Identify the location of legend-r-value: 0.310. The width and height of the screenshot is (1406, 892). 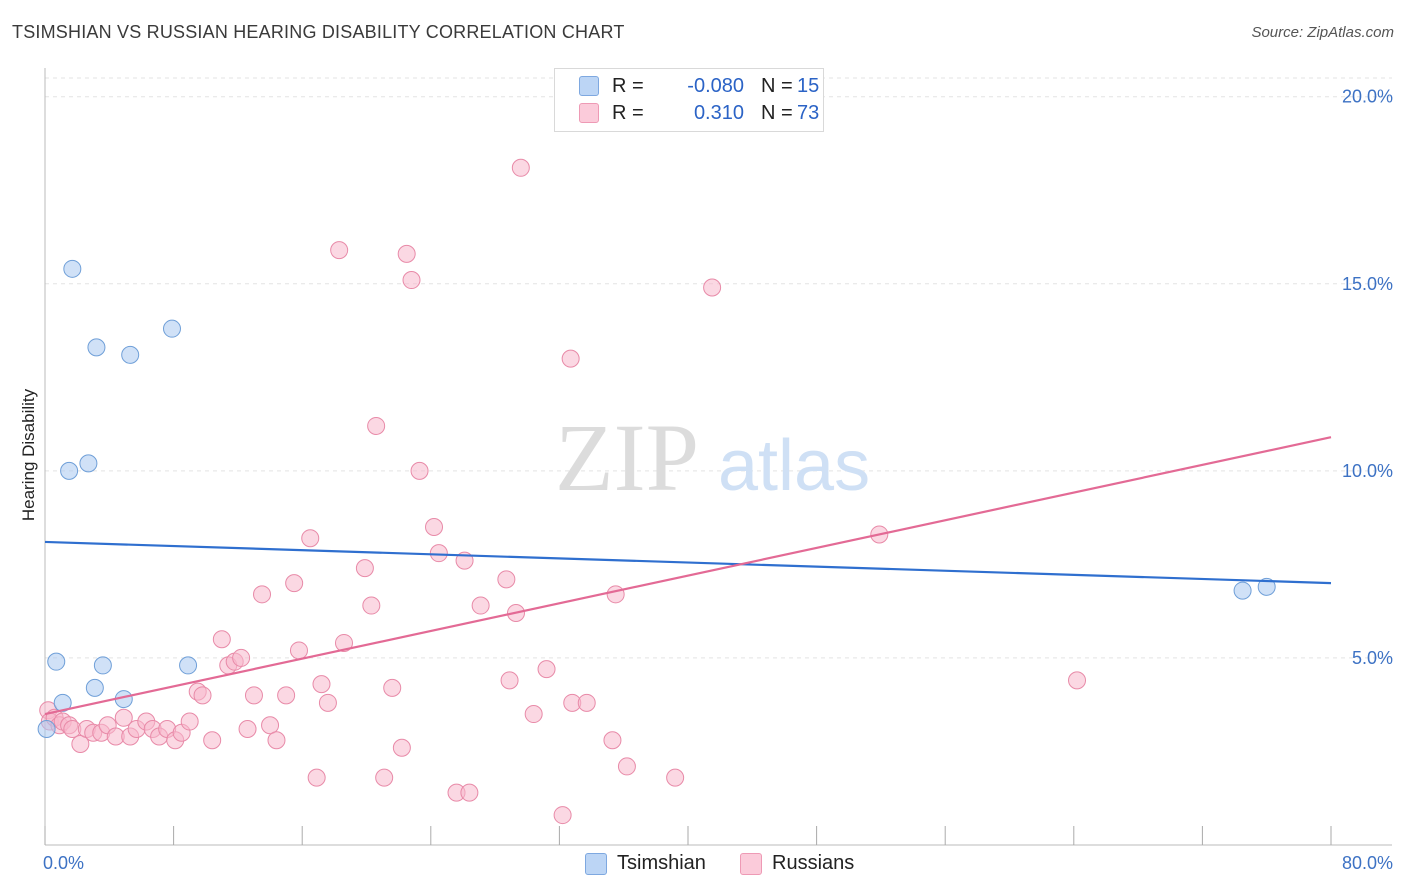
(718, 112).